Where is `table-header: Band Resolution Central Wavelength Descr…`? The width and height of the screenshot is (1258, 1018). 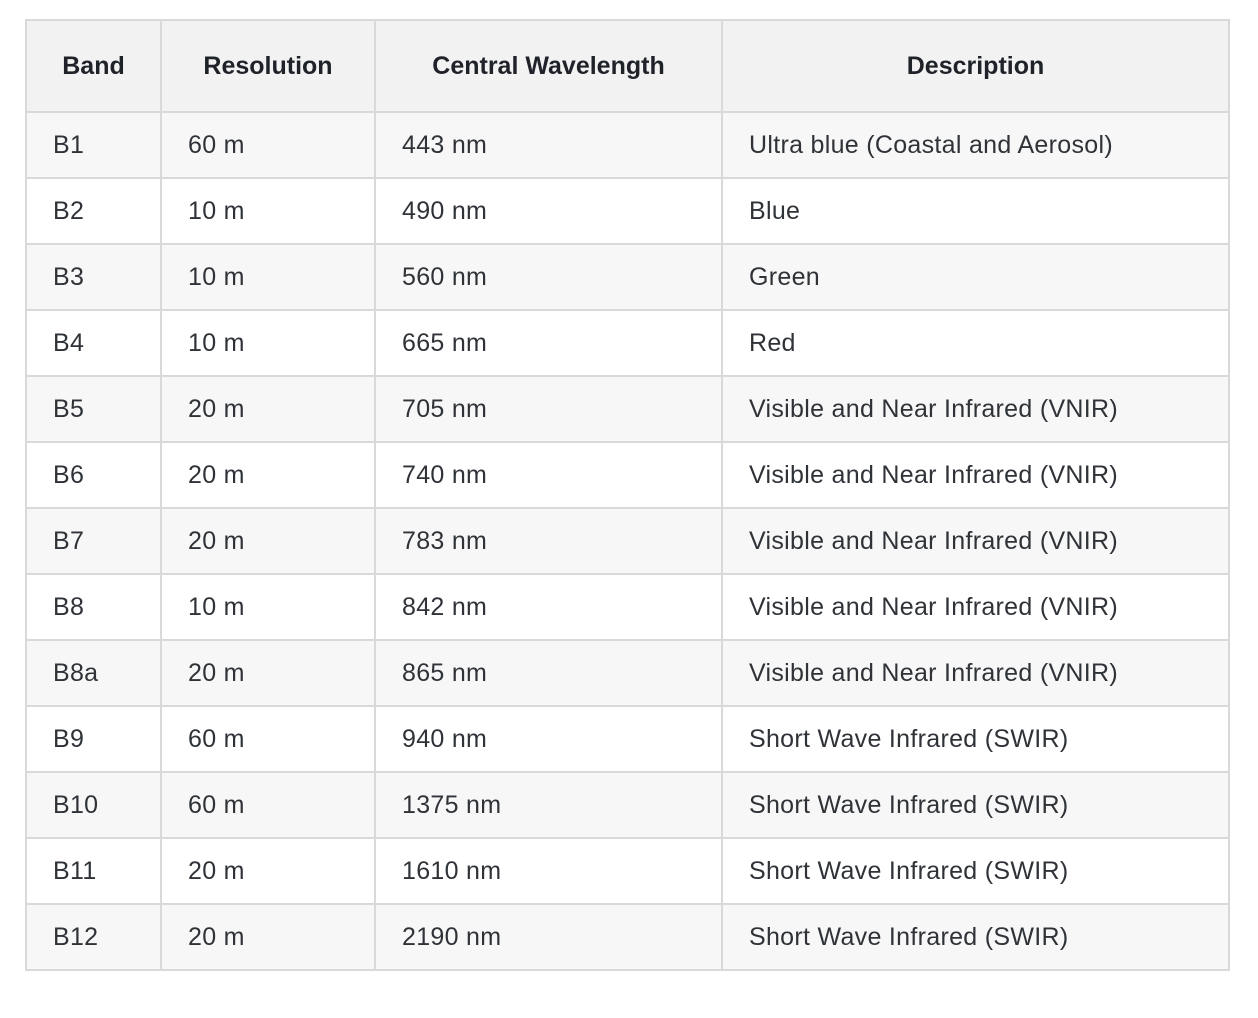 table-header: Band Resolution Central Wavelength Descr… is located at coordinates (627, 66).